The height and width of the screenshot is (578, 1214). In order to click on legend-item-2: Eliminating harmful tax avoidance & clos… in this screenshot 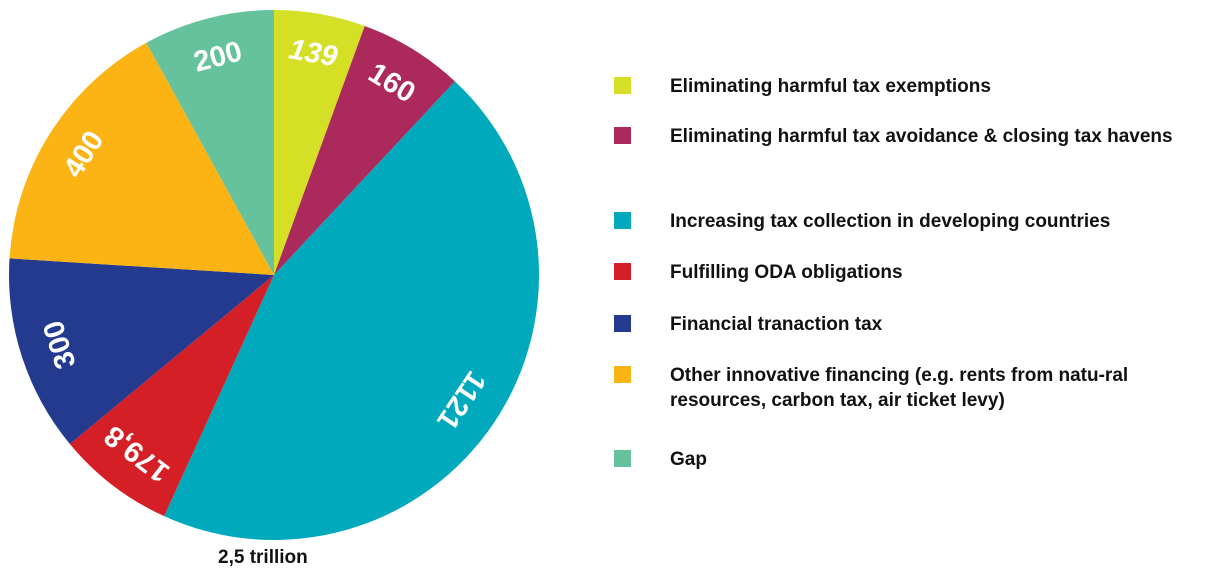, I will do `click(914, 136)`.